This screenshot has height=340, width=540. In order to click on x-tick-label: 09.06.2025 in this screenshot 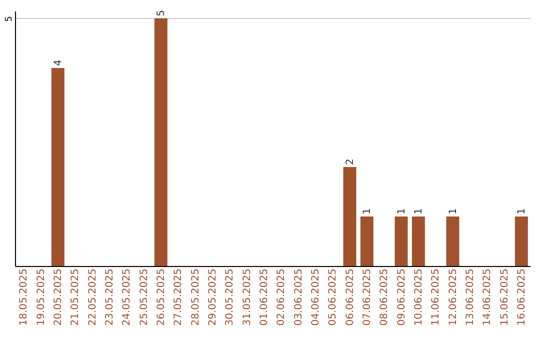, I will do `click(402, 297)`.